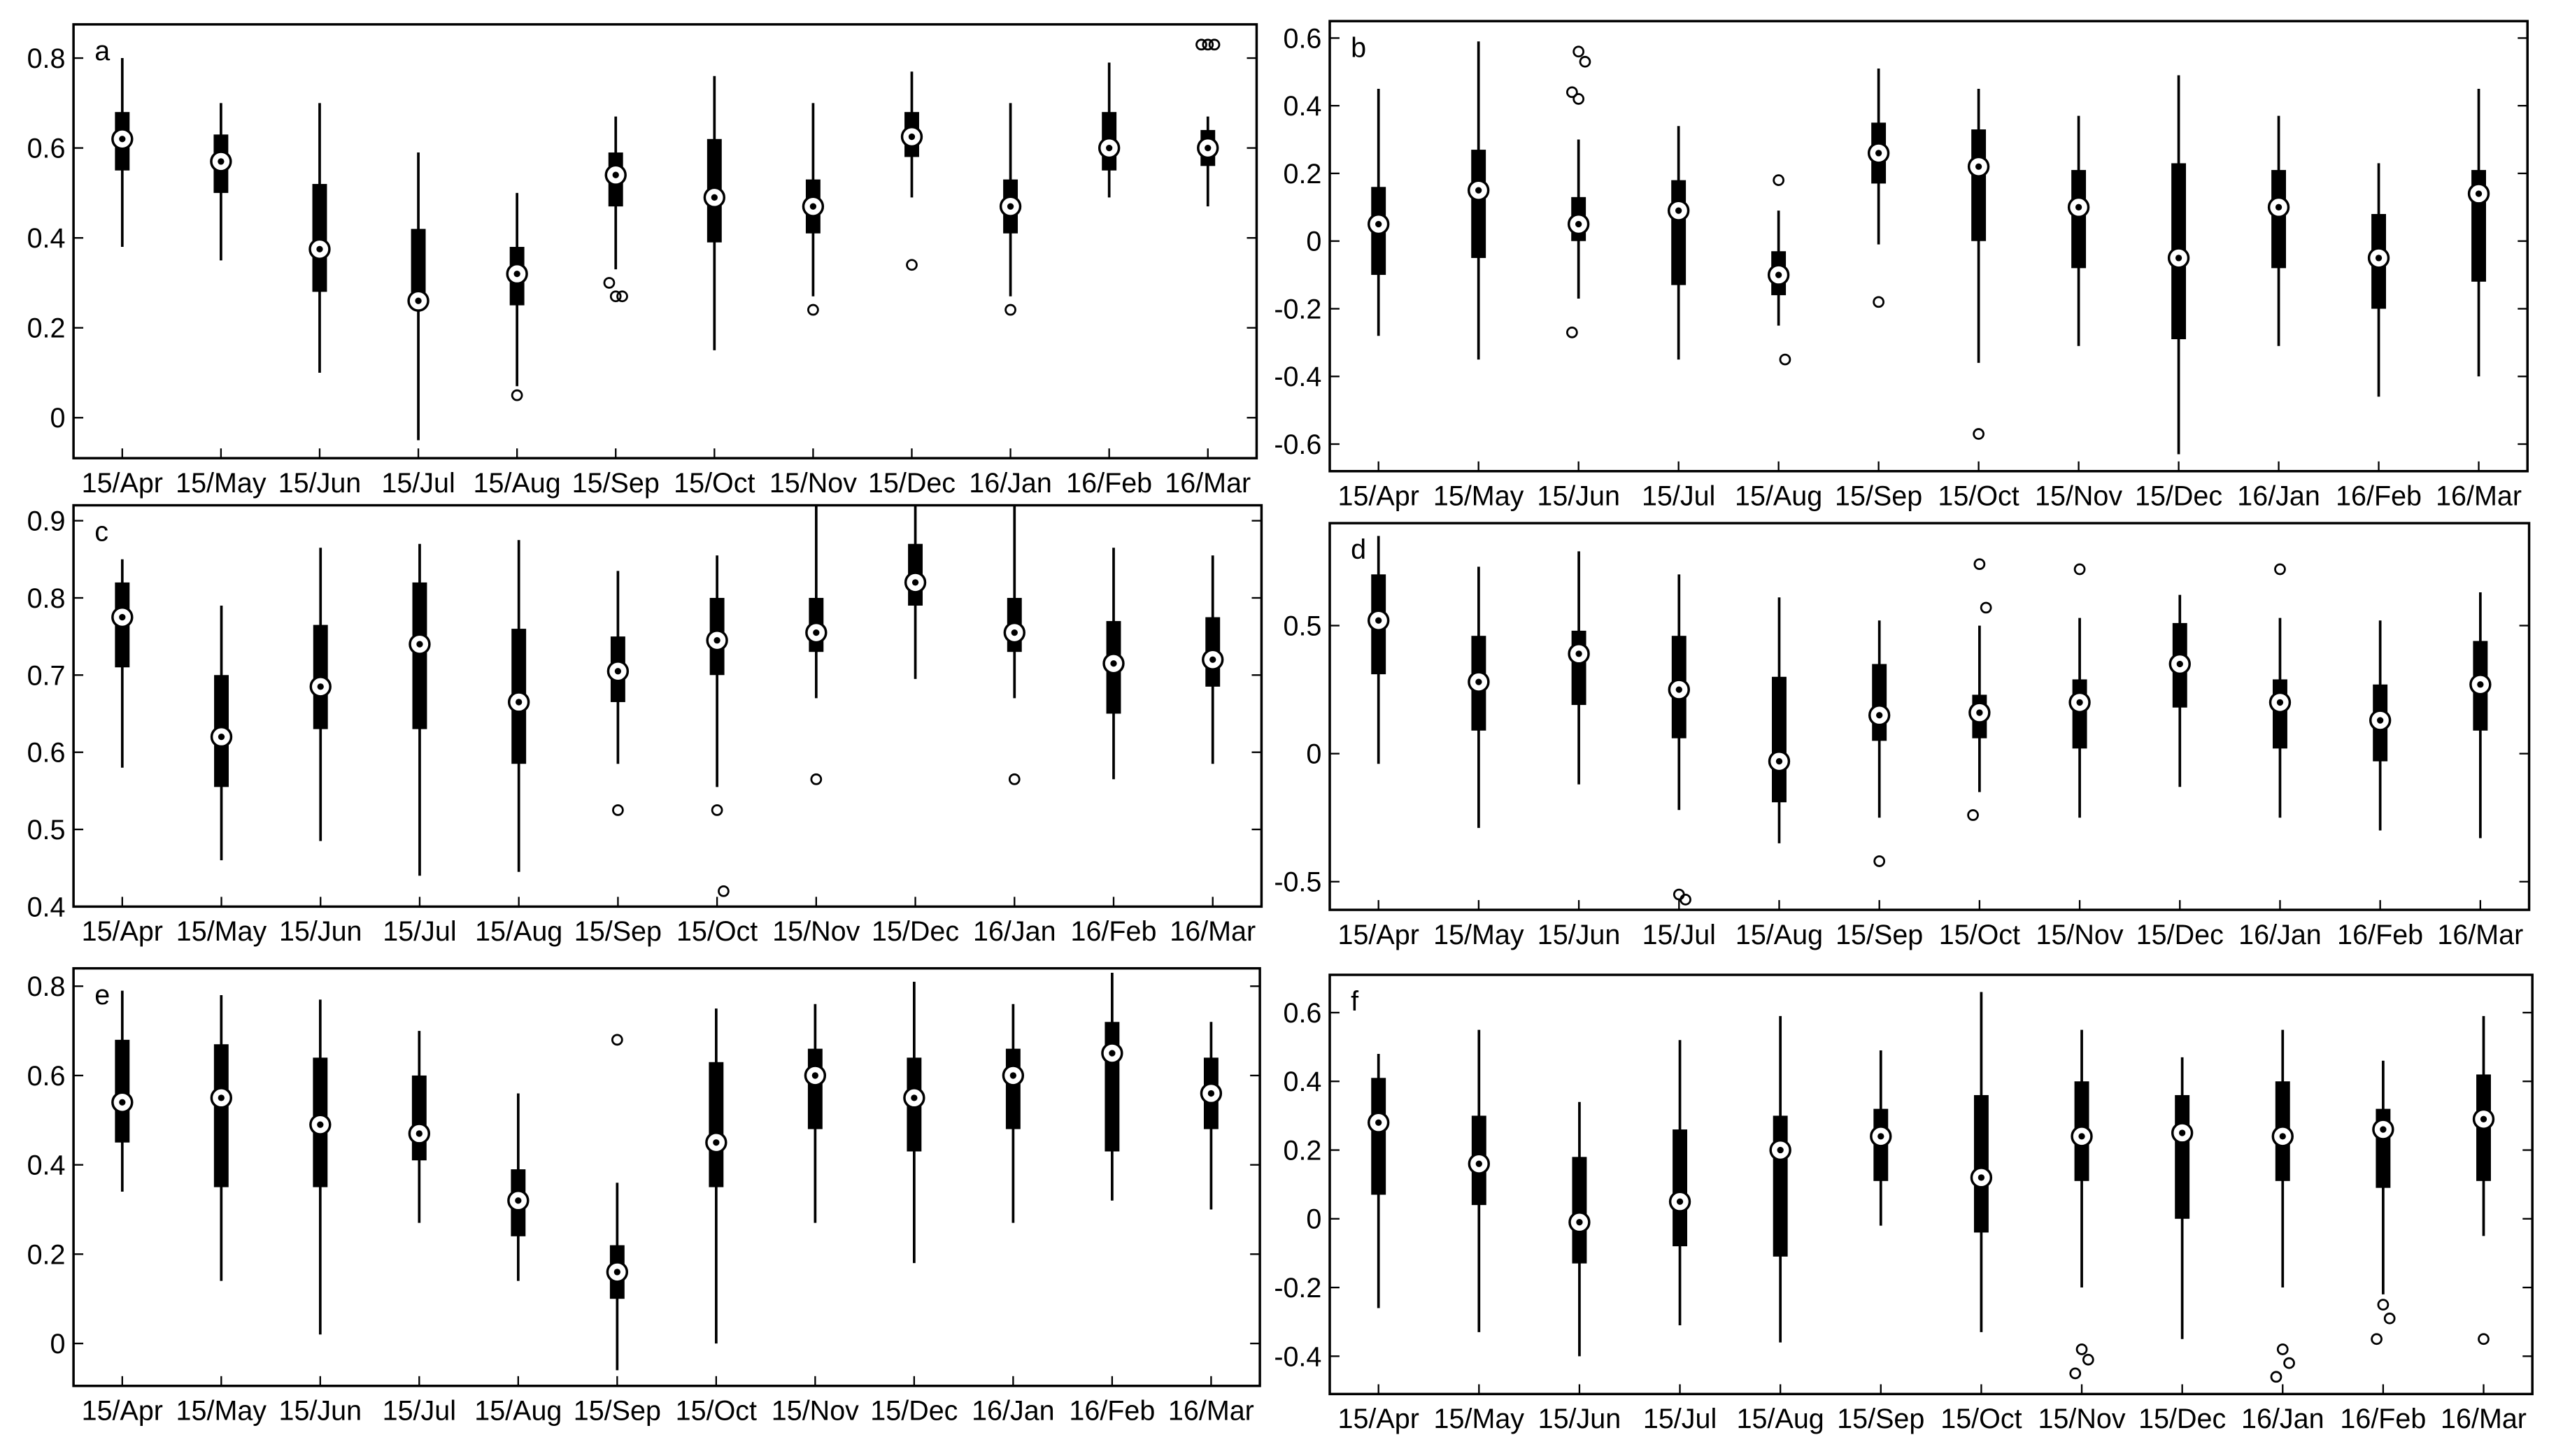 The height and width of the screenshot is (1456, 2549). What do you see at coordinates (46, 830) in the screenshot?
I see `y-tick-label: 0.5` at bounding box center [46, 830].